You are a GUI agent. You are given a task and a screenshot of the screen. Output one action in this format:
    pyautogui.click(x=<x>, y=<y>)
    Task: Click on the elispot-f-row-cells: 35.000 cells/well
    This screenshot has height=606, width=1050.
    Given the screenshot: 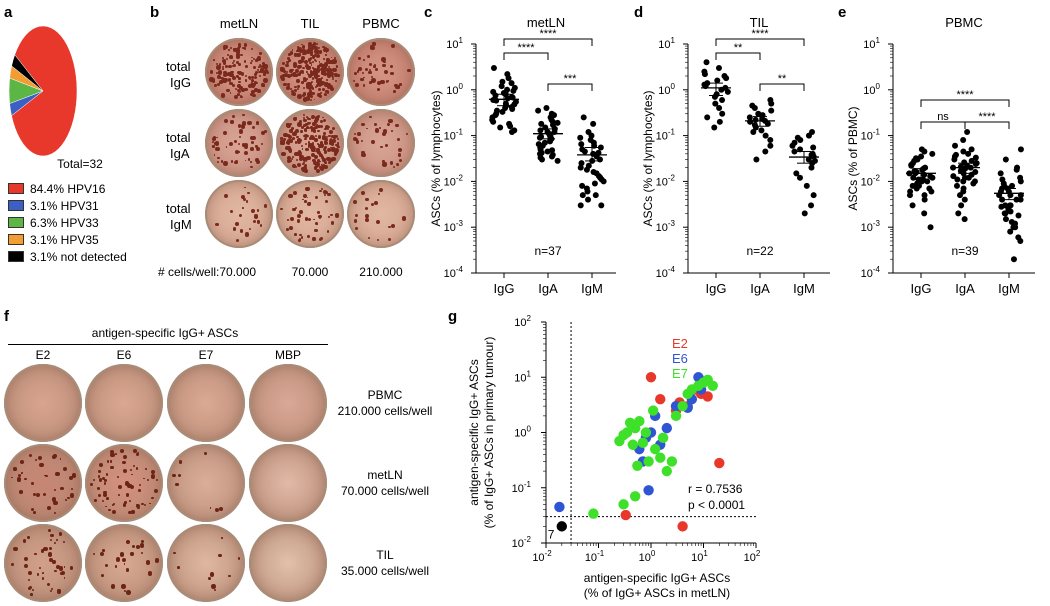 What is the action you would take?
    pyautogui.click(x=385, y=571)
    